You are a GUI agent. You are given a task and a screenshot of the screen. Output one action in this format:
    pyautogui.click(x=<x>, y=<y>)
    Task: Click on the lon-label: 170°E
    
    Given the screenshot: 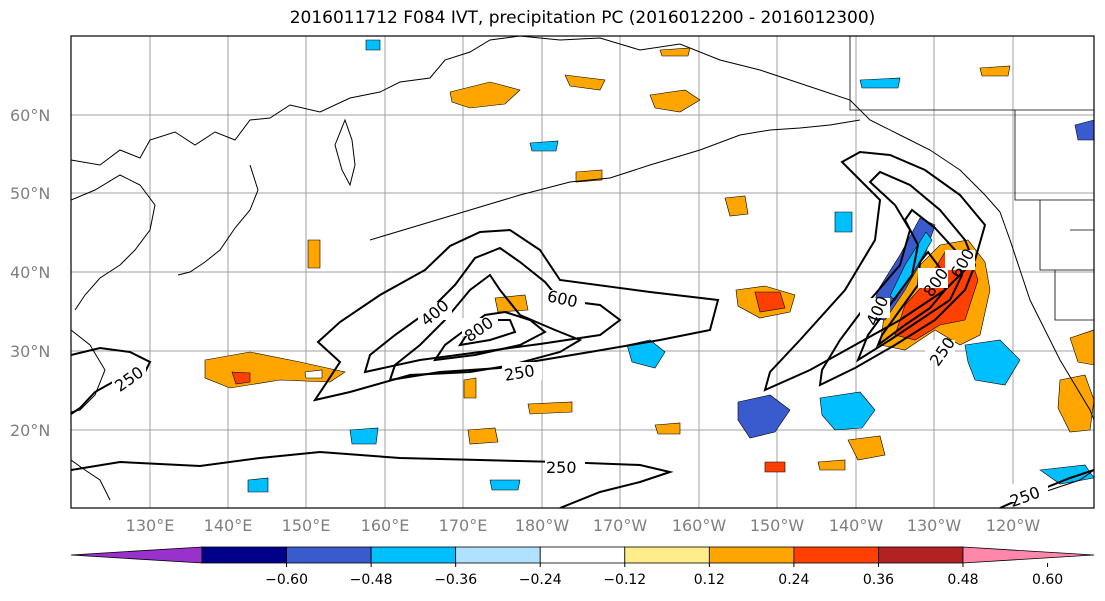 What is the action you would take?
    pyautogui.click(x=463, y=525)
    